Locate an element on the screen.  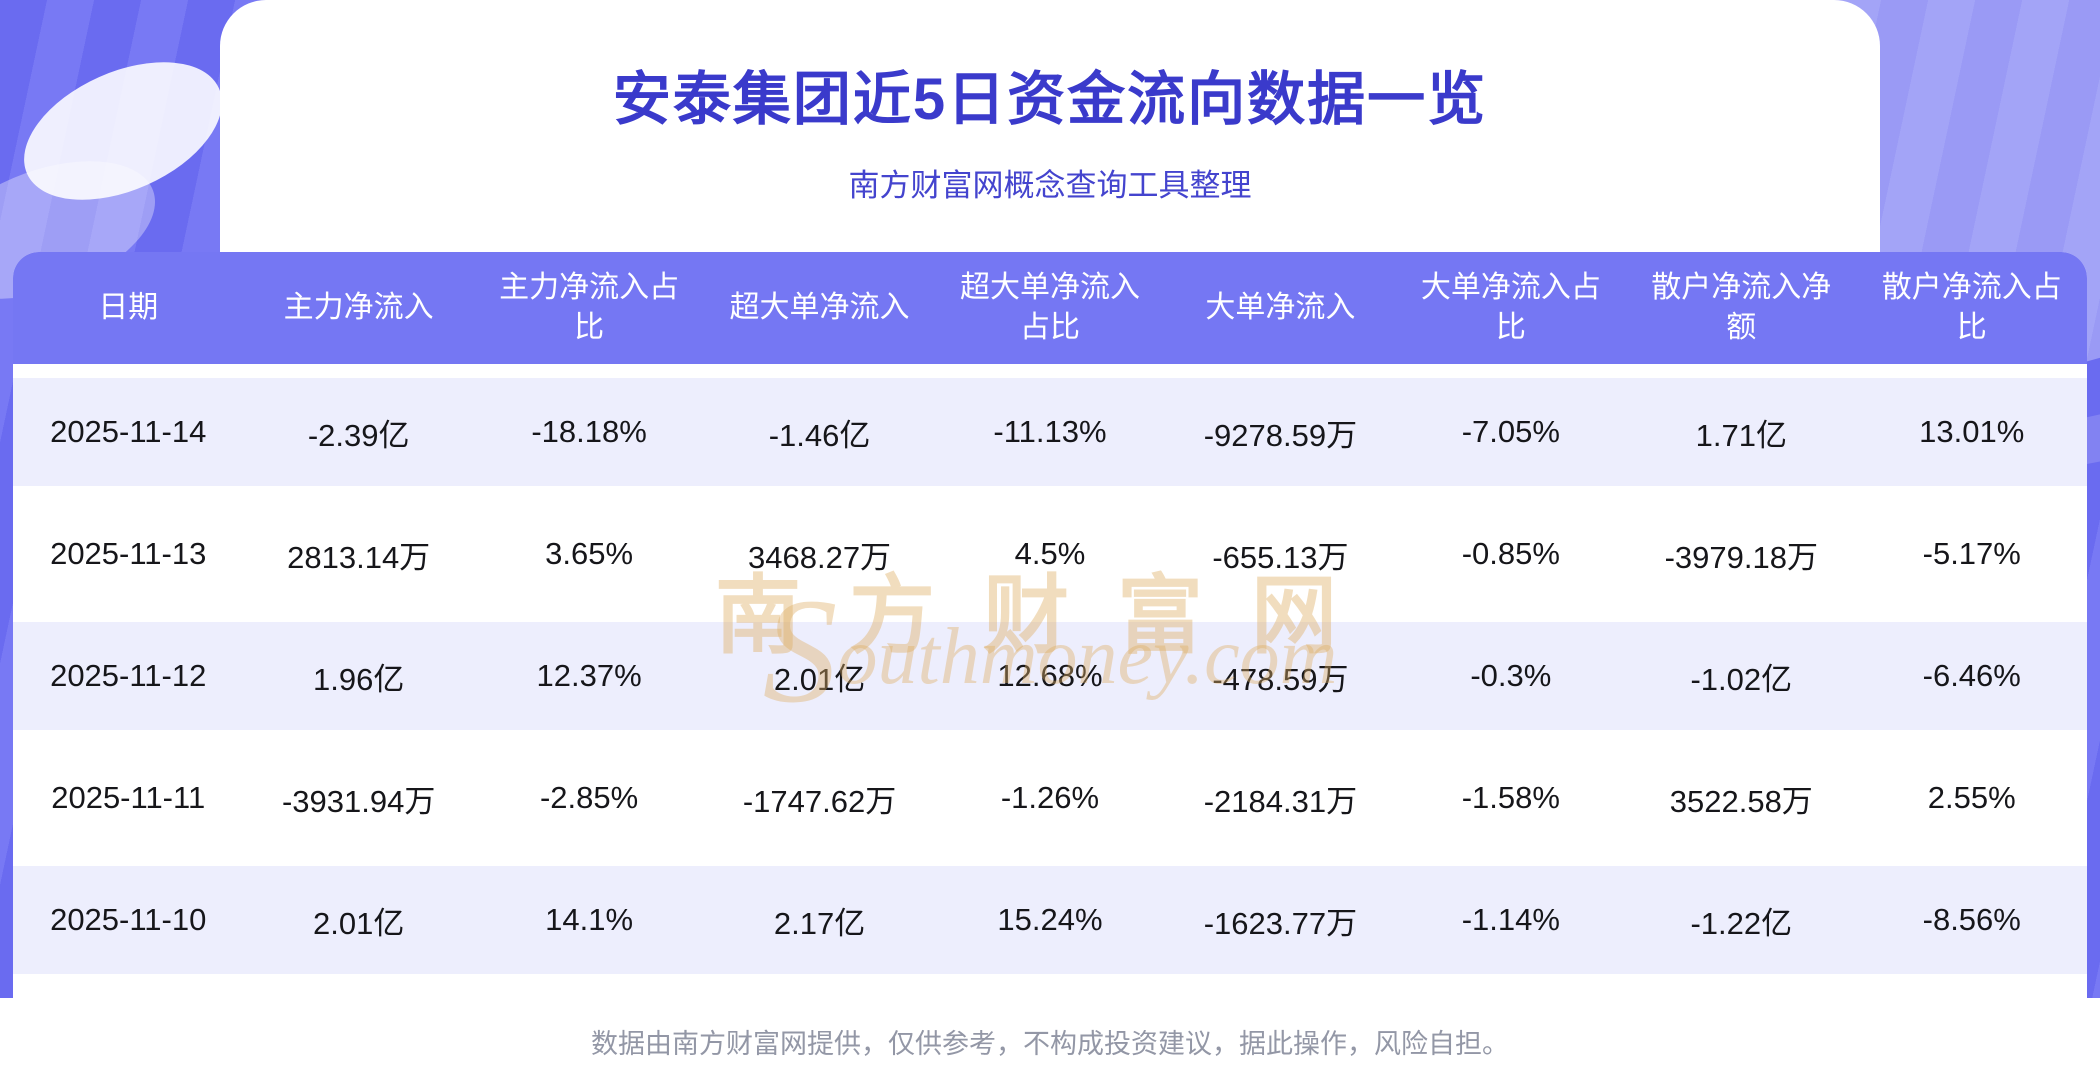
date-cell: 2025-11-11 is located at coordinates (128, 798).